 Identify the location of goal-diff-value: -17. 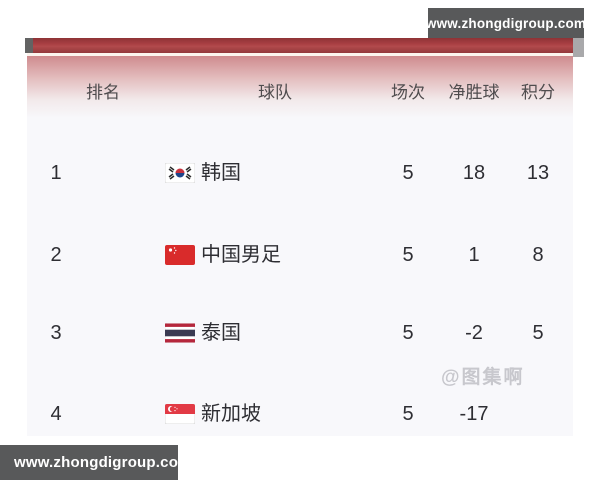
(474, 414).